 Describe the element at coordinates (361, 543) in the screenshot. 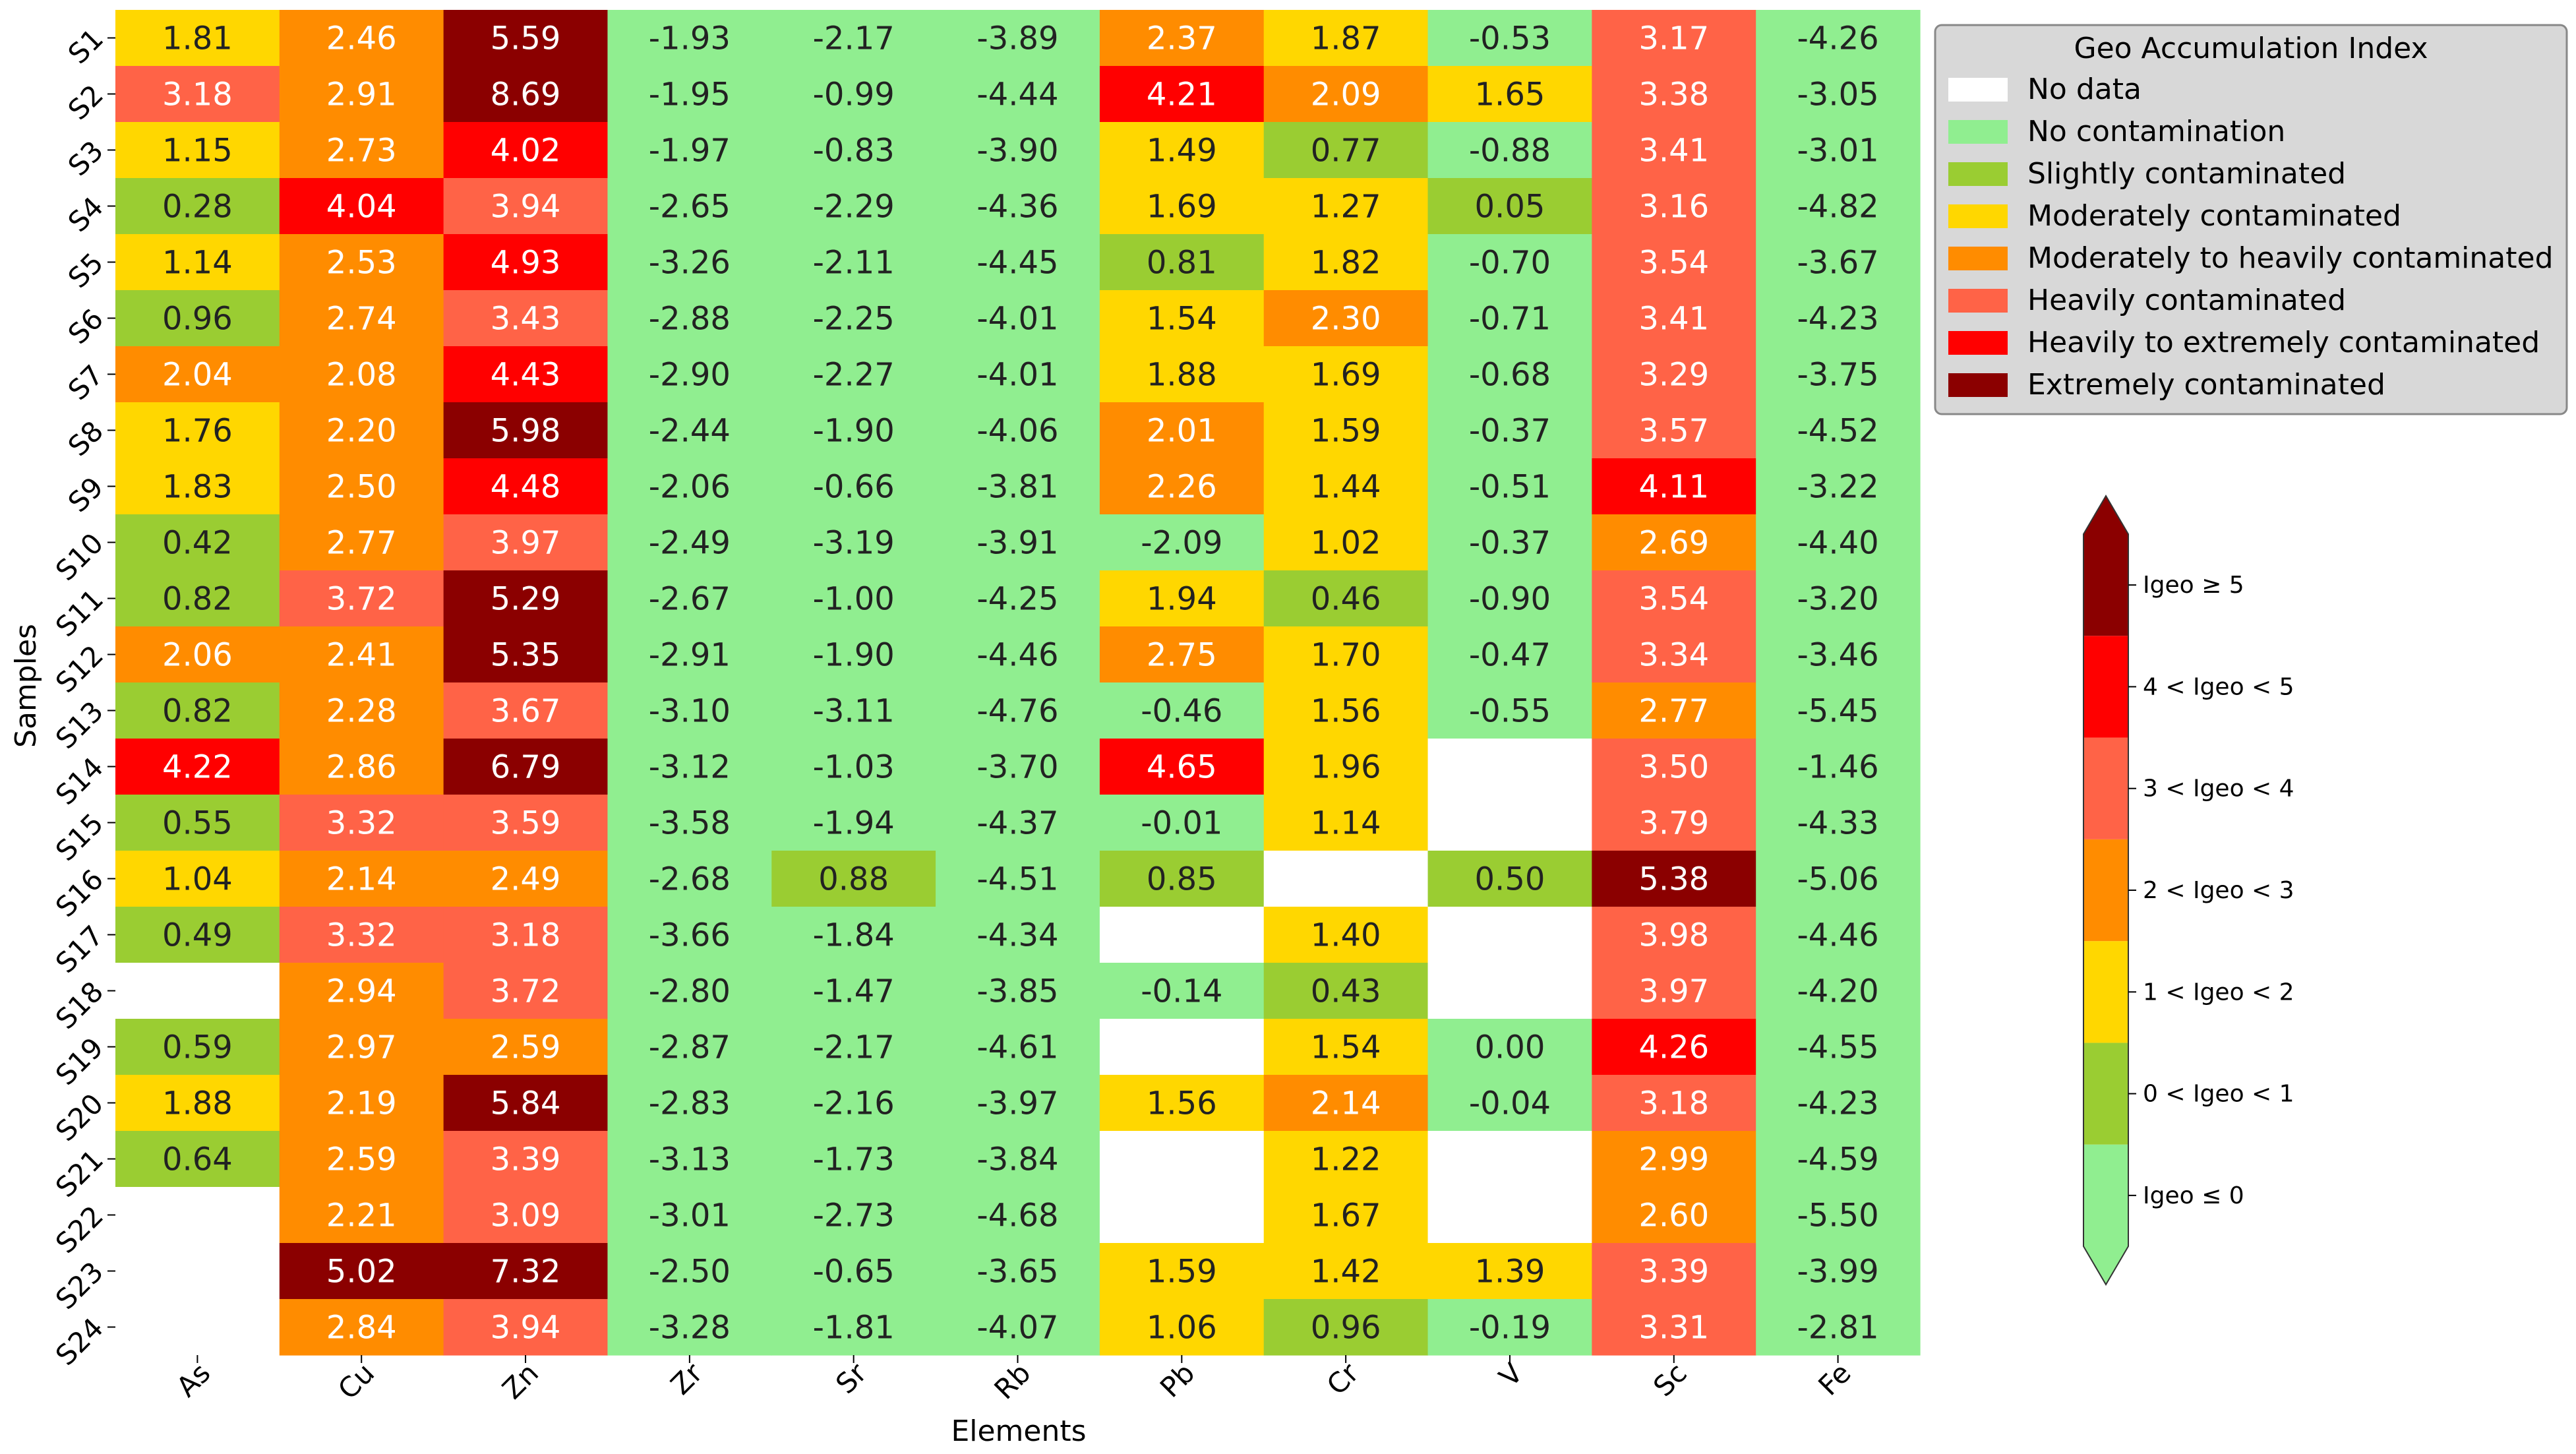

I see `cell-value-label: 2.77` at that location.